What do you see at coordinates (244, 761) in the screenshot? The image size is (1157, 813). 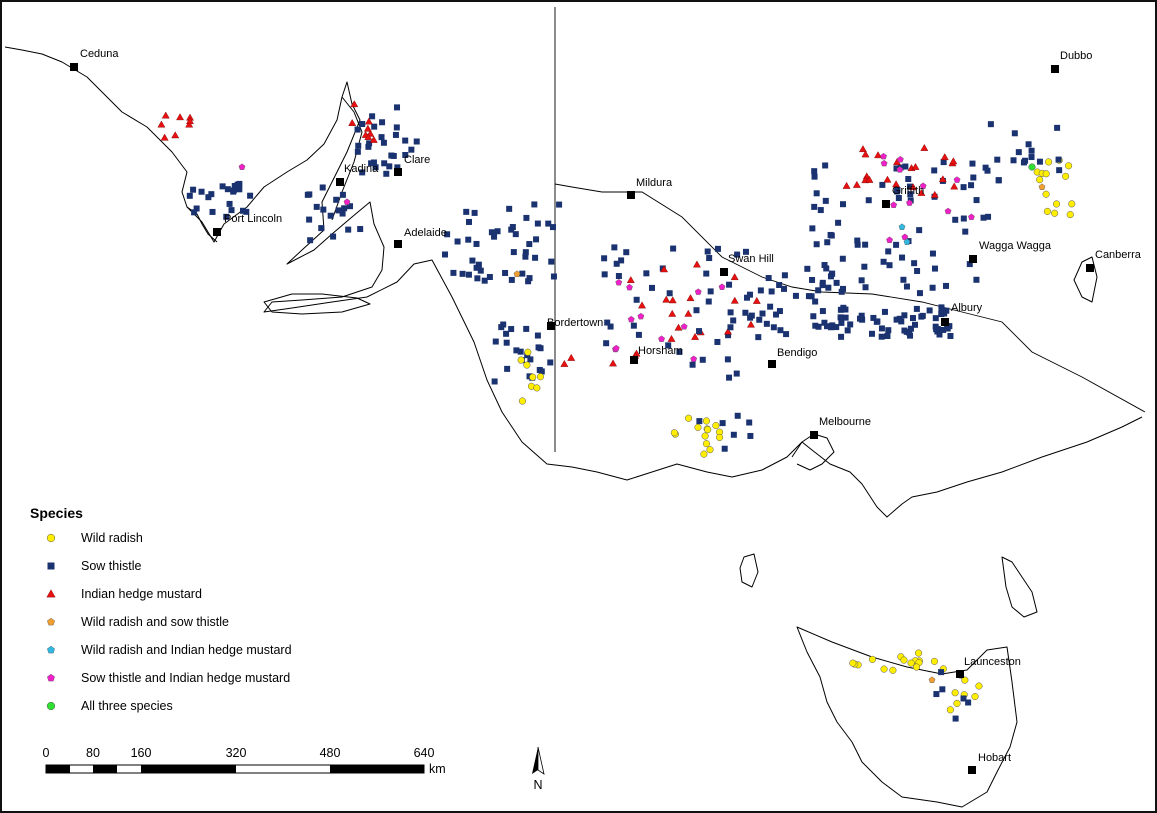 I see `scale-bar: 0 80 160 320 480 640 km` at bounding box center [244, 761].